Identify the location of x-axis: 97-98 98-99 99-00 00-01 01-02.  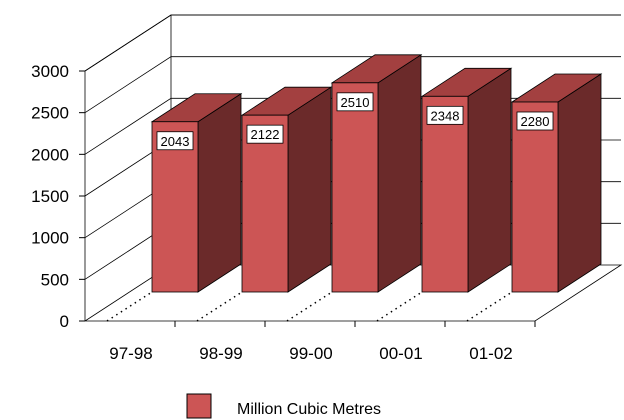
(322, 342).